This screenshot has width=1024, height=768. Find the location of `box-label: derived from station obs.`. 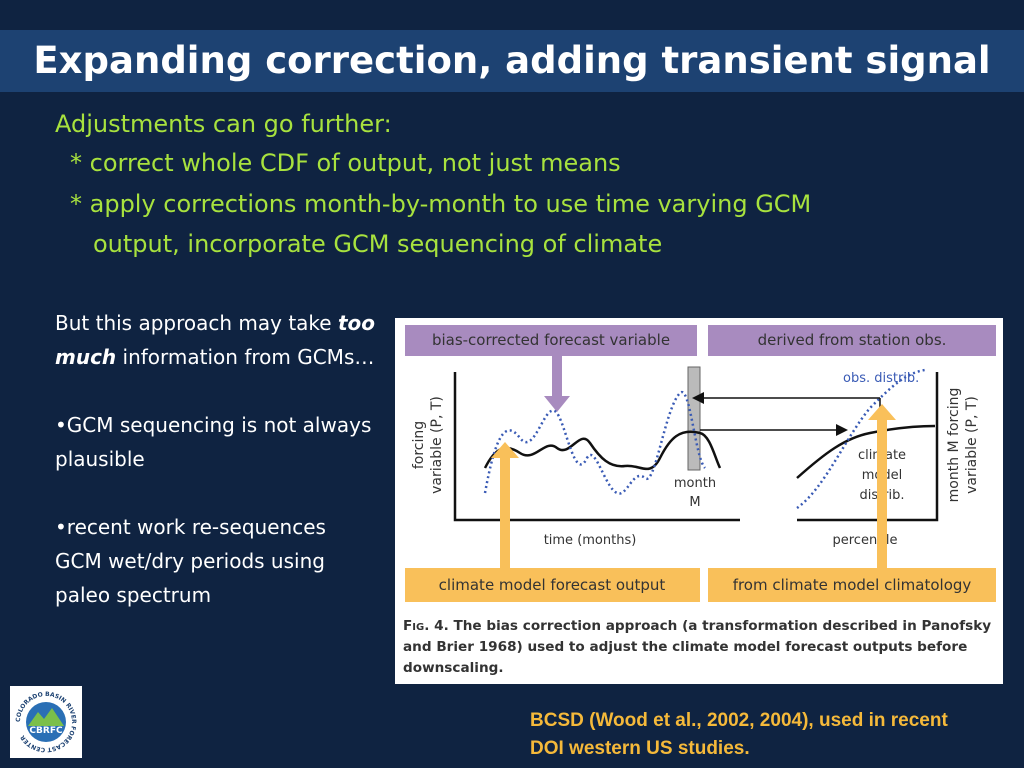

box-label: derived from station obs. is located at coordinates (852, 340).